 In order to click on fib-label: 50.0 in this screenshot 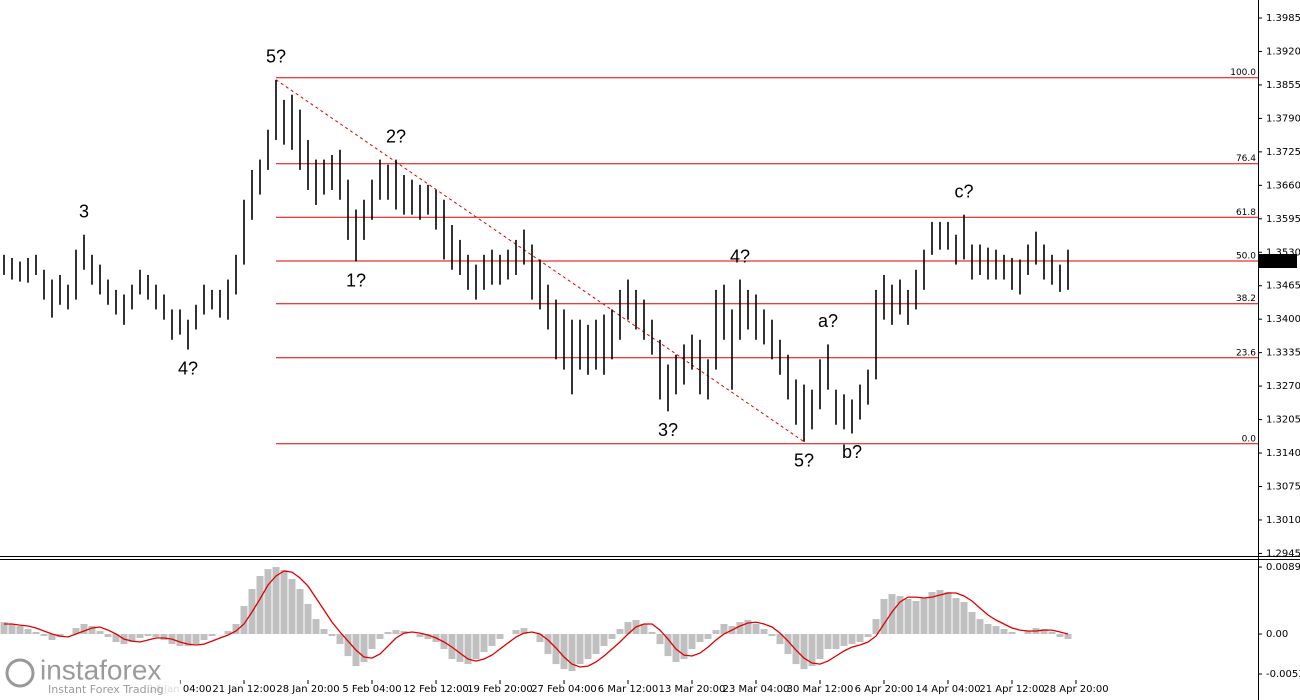, I will do `click(1246, 257)`.